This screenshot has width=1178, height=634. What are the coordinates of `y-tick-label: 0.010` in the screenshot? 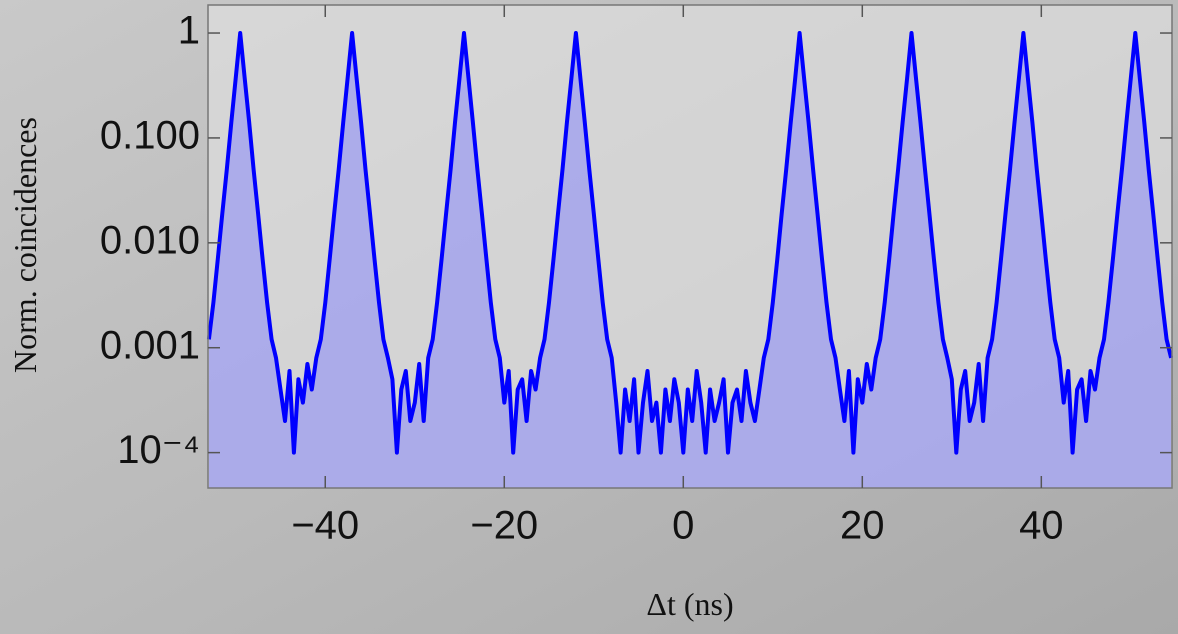 It's located at (150, 240).